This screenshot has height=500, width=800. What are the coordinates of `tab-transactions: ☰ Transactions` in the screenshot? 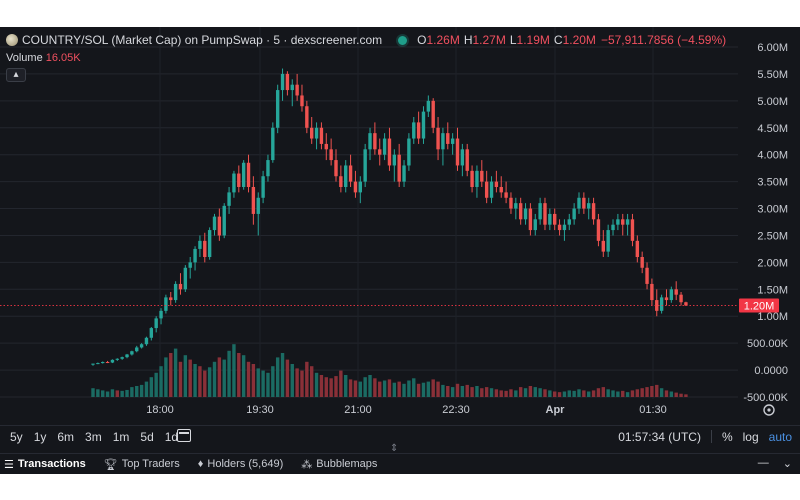 It's located at (45, 464).